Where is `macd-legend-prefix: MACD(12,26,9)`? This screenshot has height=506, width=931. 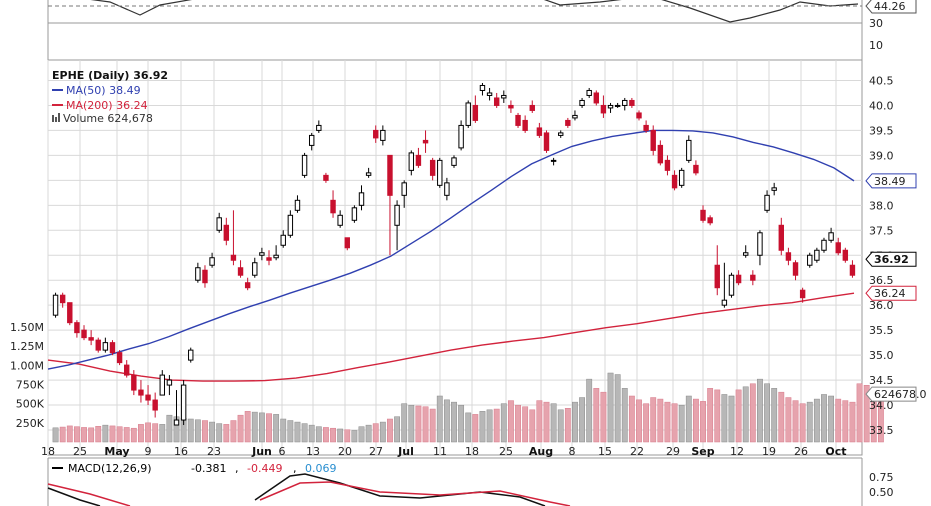 macd-legend-prefix: MACD(12,26,9) is located at coordinates (110, 468).